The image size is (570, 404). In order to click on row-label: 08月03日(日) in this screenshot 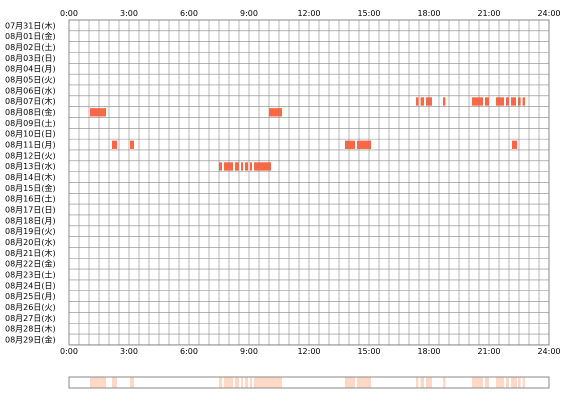, I will do `click(30, 58)`.